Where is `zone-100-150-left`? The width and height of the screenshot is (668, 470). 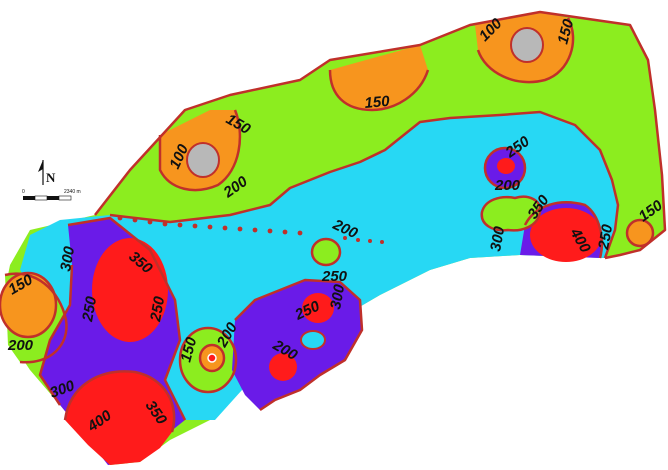 zone-100-150-left is located at coordinates (28, 305).